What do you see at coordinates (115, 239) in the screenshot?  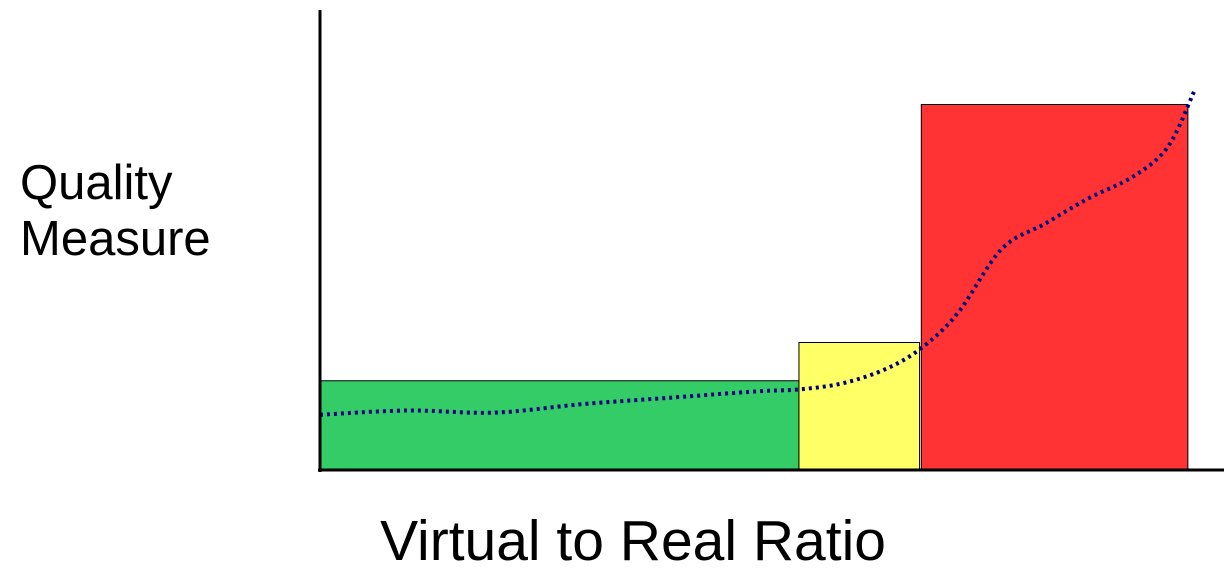 I see `y-axis-label-line-2: Measure` at bounding box center [115, 239].